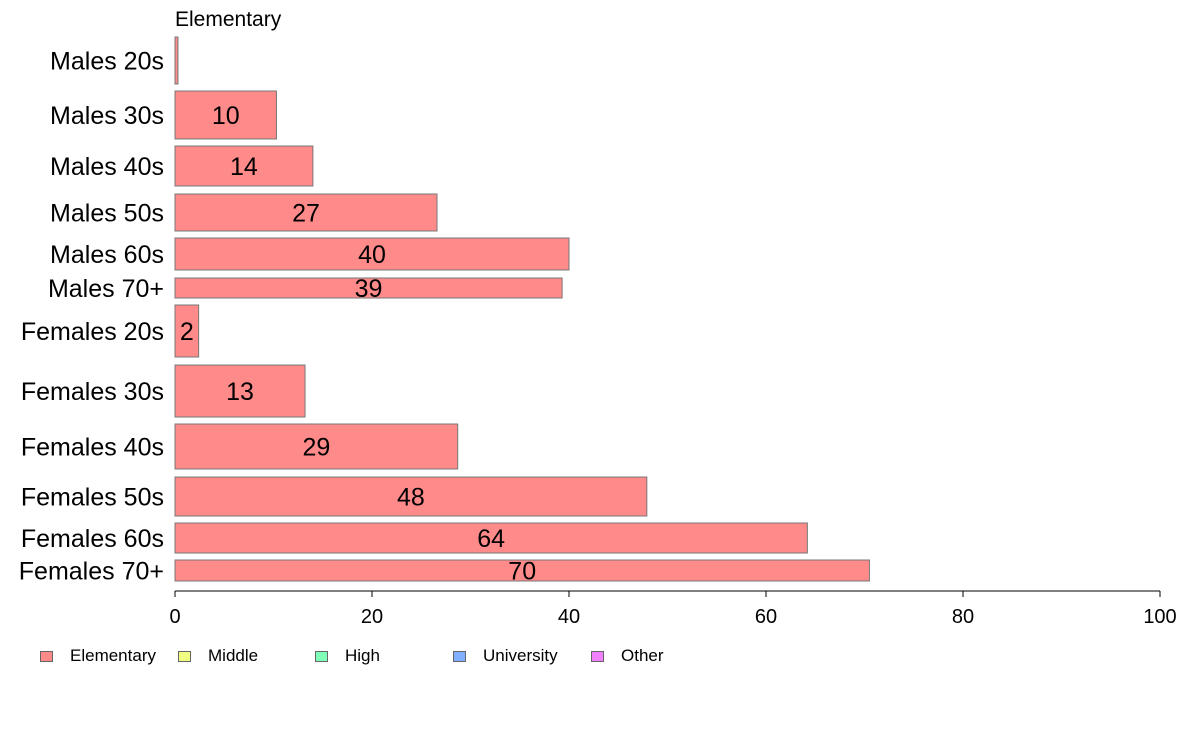 The width and height of the screenshot is (1188, 736). I want to click on bar-males-50s, so click(306, 212).